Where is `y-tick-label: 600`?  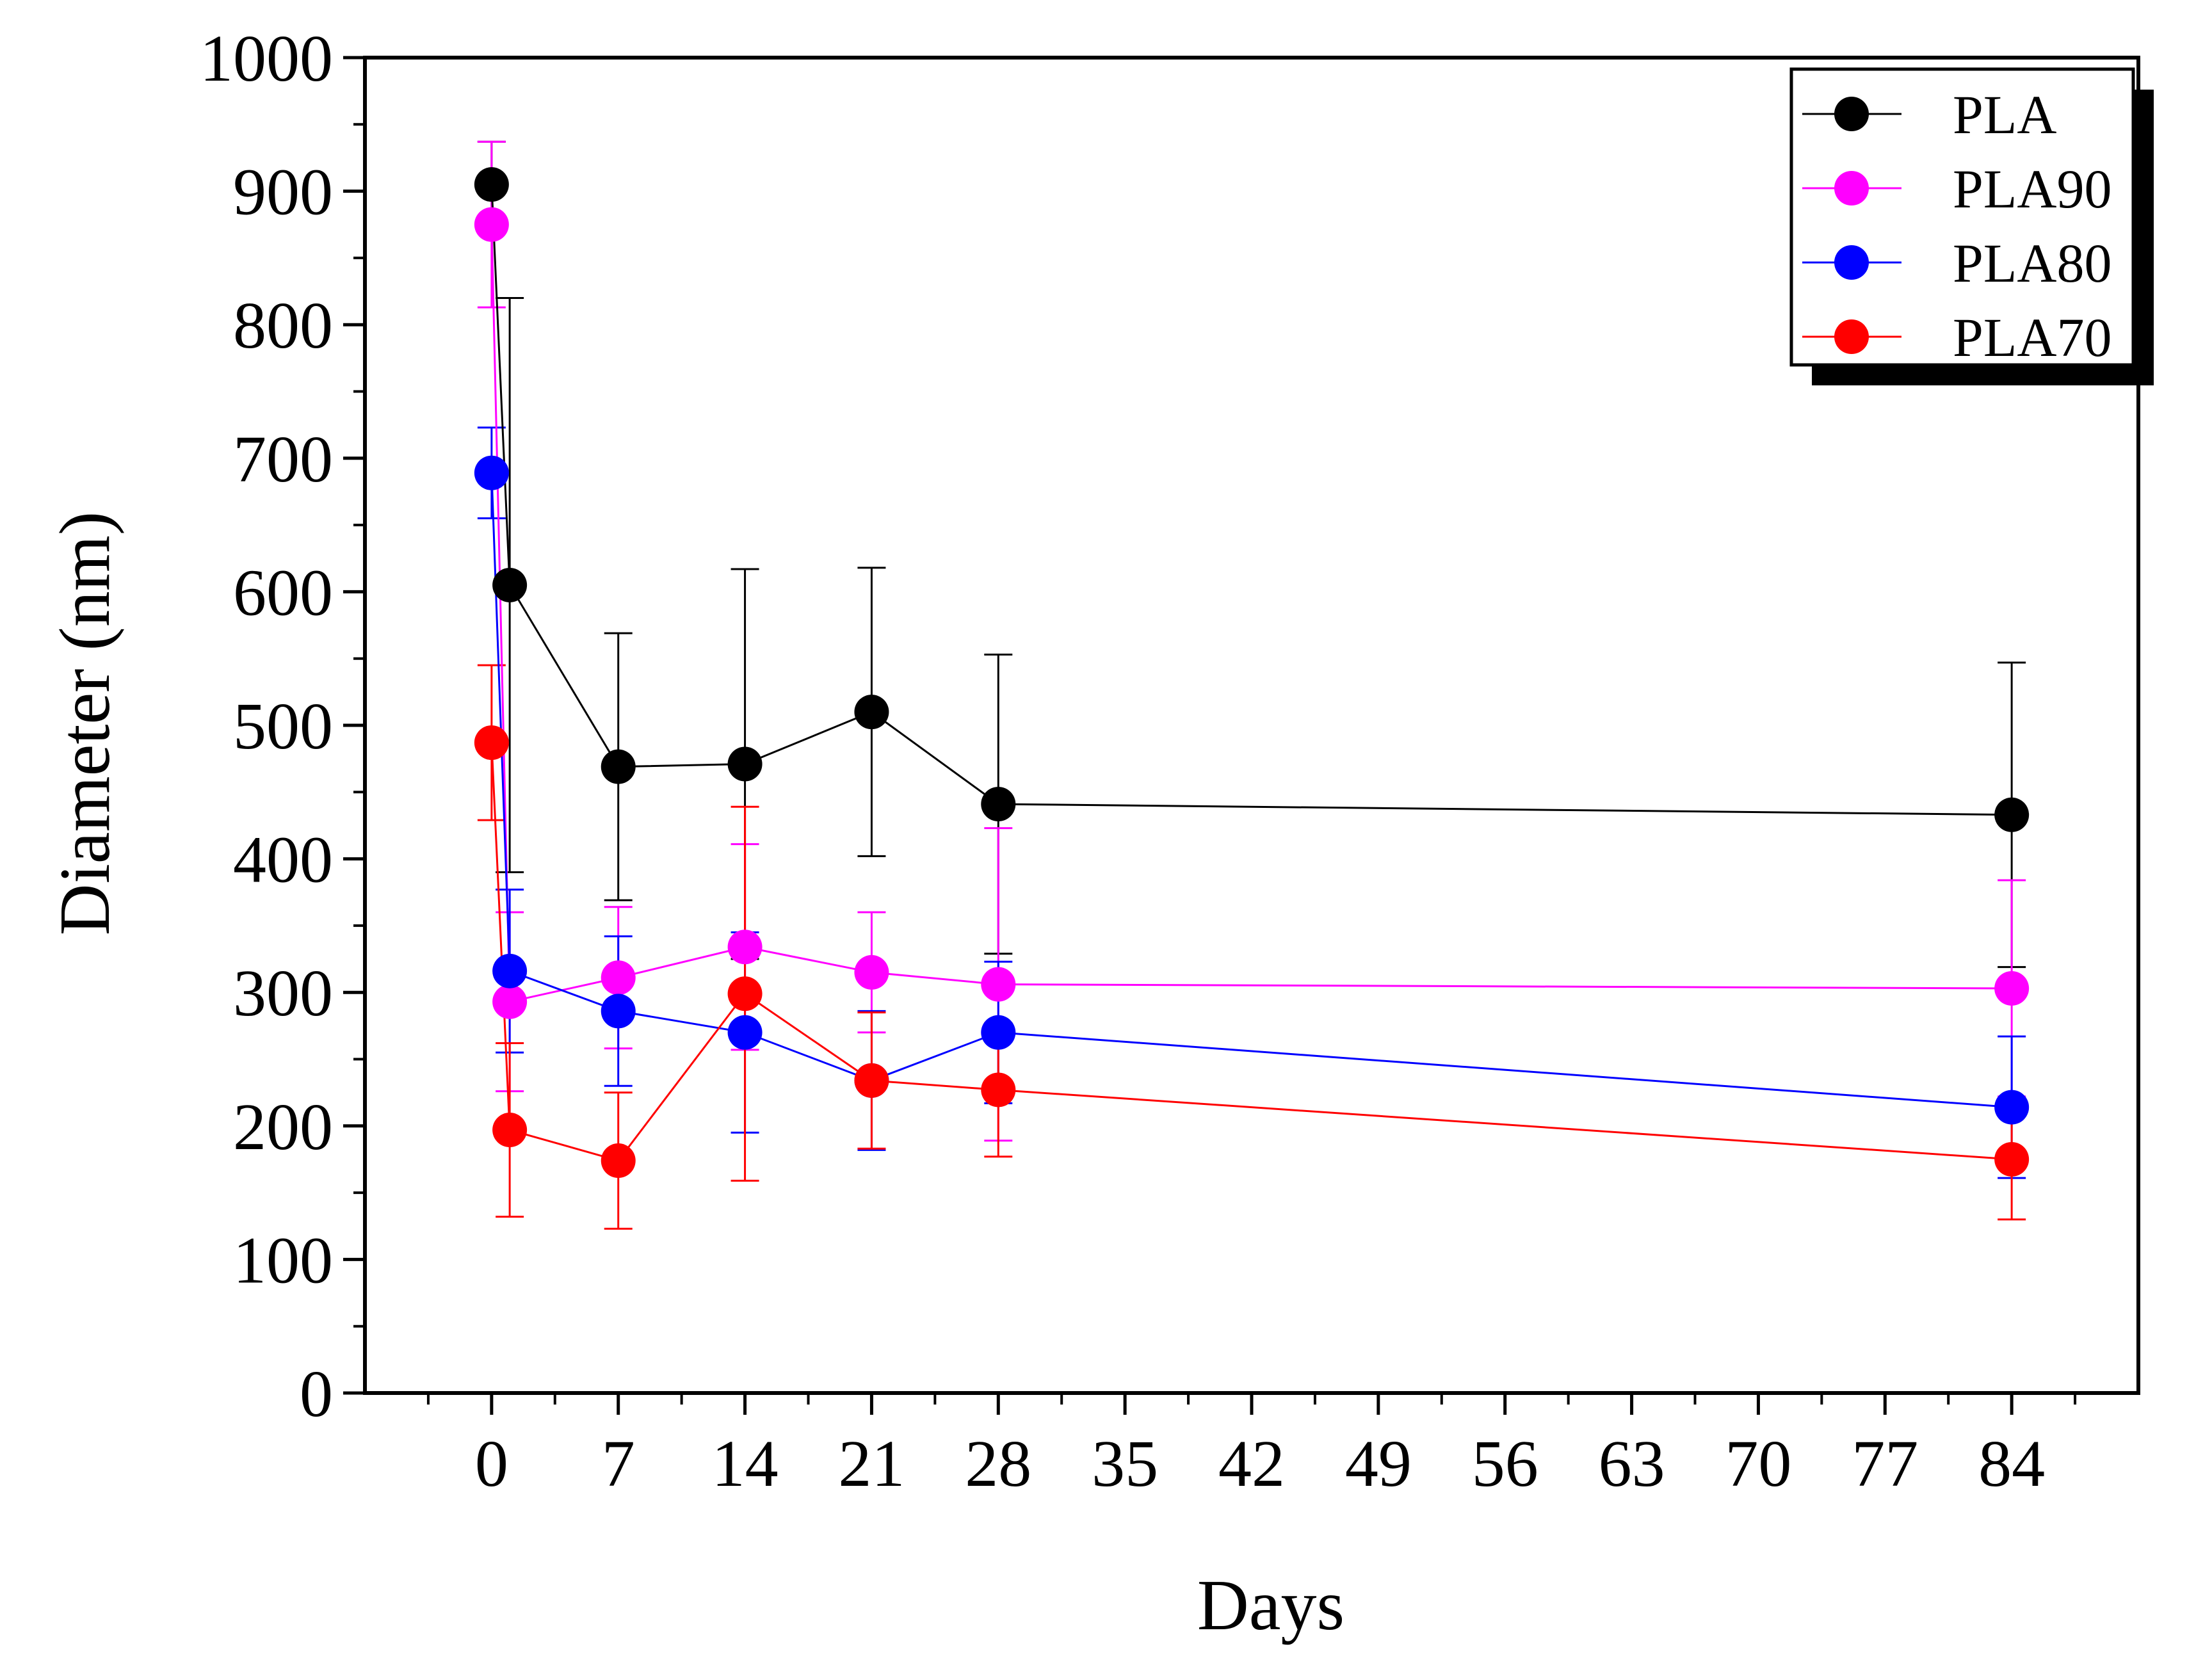
y-tick-label: 600 is located at coordinates (283, 592).